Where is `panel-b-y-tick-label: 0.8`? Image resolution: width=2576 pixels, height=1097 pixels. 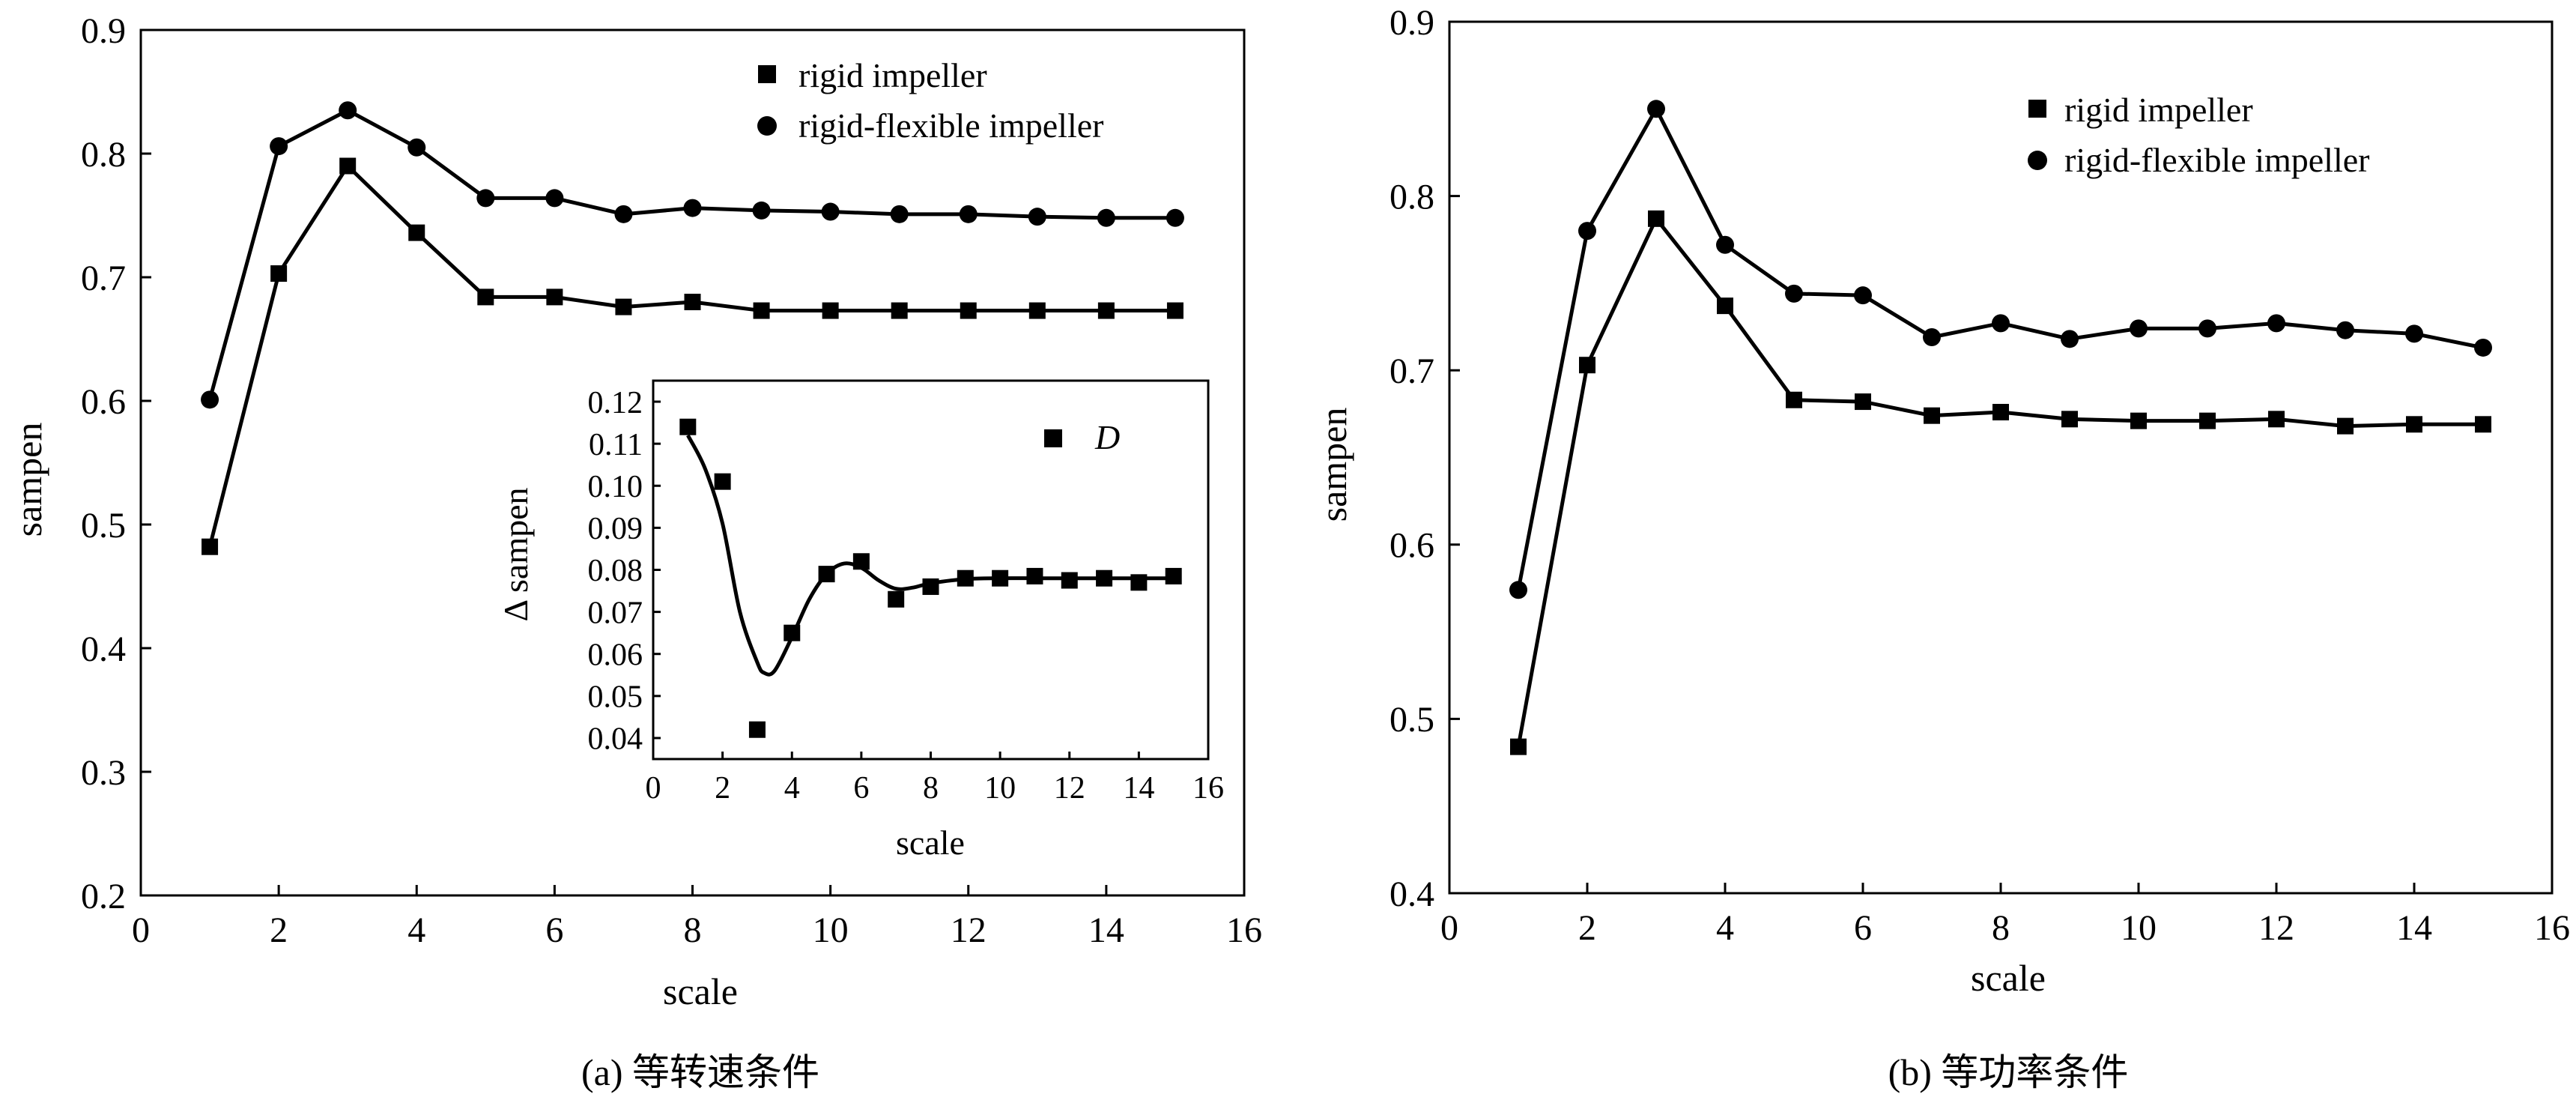
panel-b-y-tick-label: 0.8 is located at coordinates (1411, 197).